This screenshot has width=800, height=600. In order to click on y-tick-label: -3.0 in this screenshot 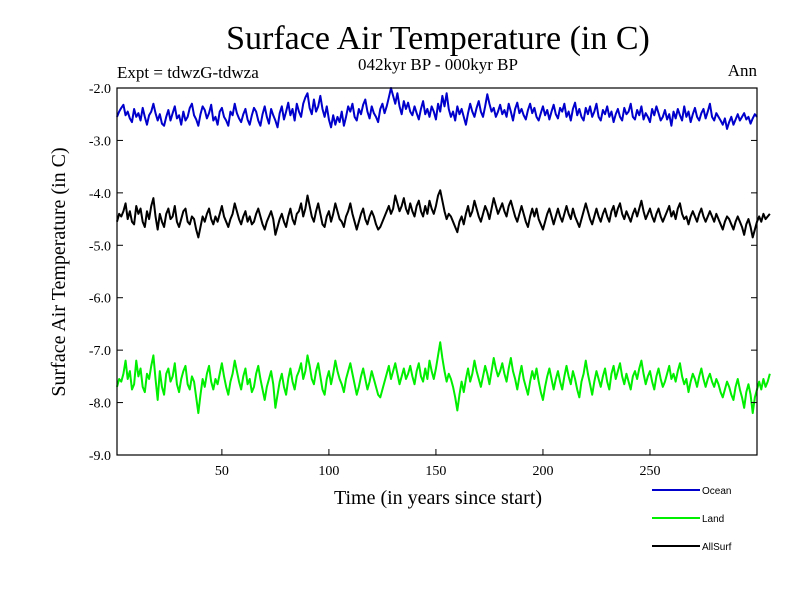, I will do `click(100, 141)`.